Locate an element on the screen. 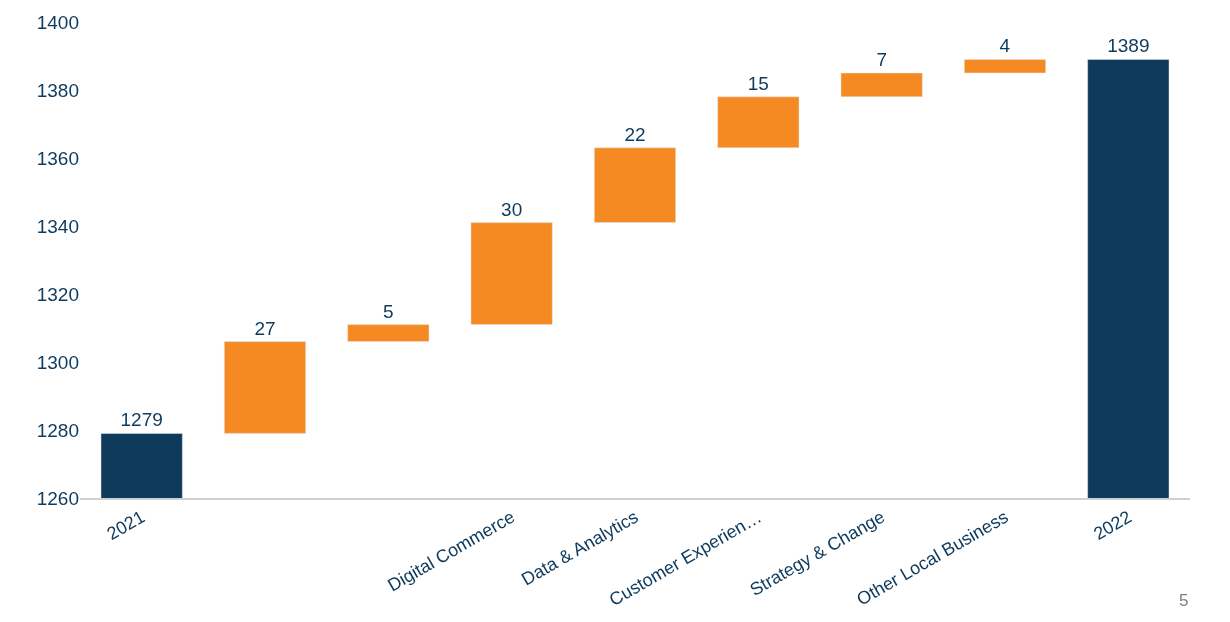 The image size is (1230, 622). y-tick-label: 1380 is located at coordinates (57, 90).